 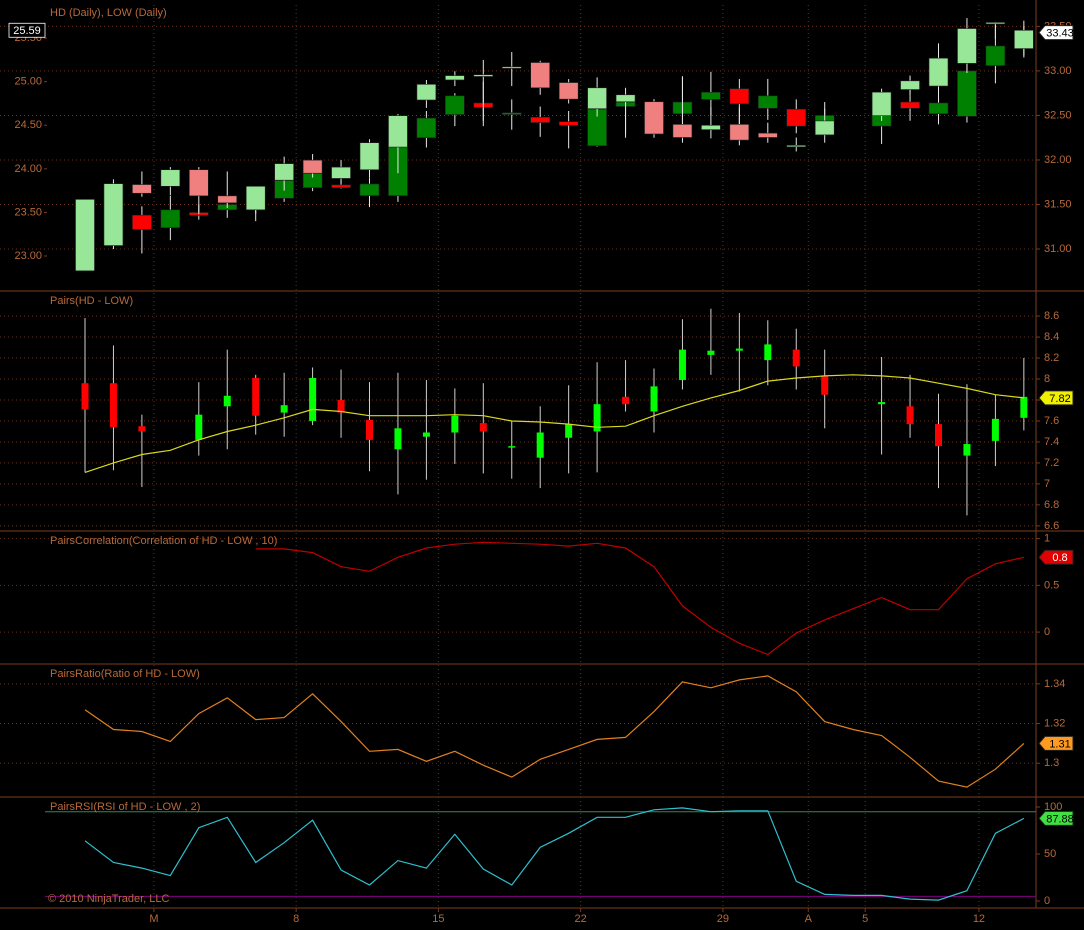 I want to click on y-tick-label: 25.00, so click(x=28, y=82).